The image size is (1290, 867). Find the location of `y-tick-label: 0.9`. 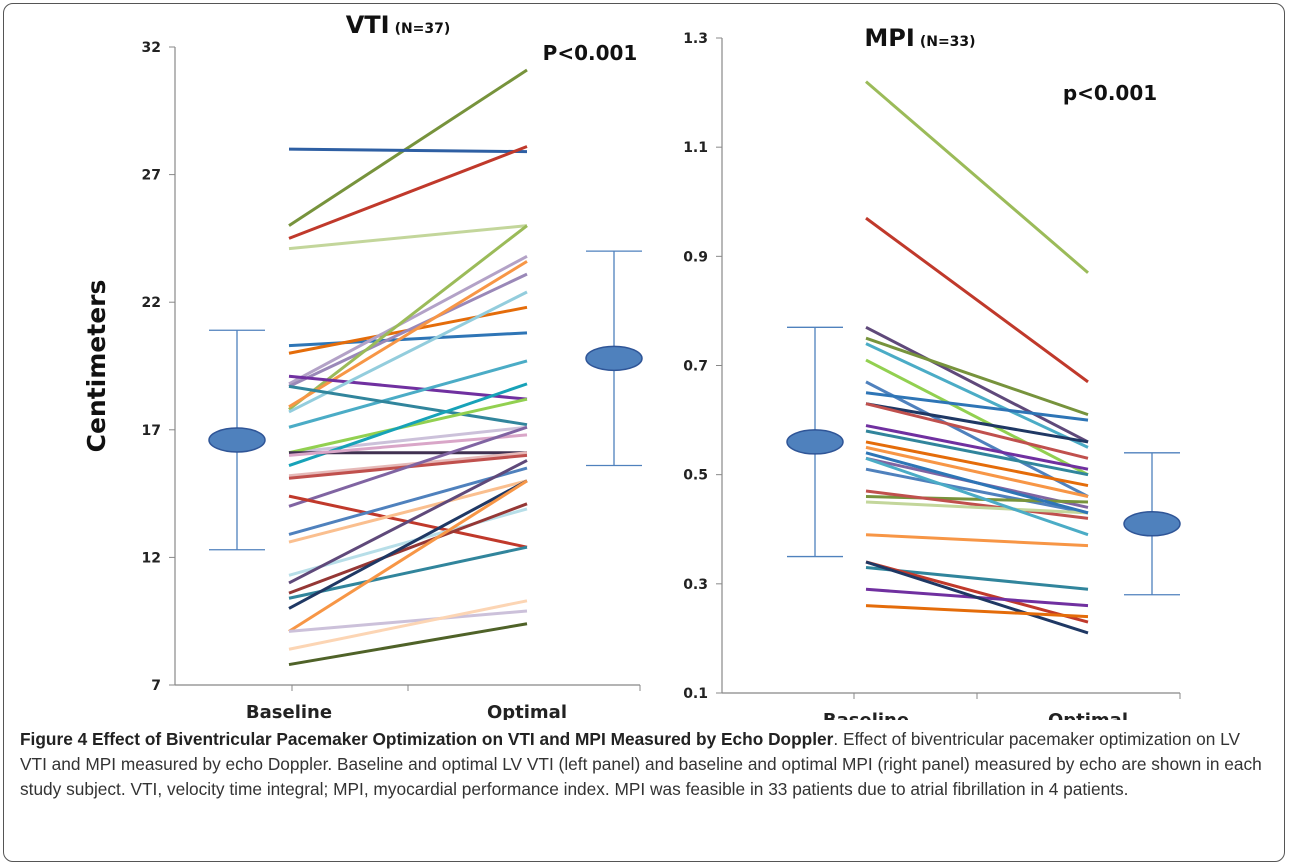

y-tick-label: 0.9 is located at coordinates (695, 257).